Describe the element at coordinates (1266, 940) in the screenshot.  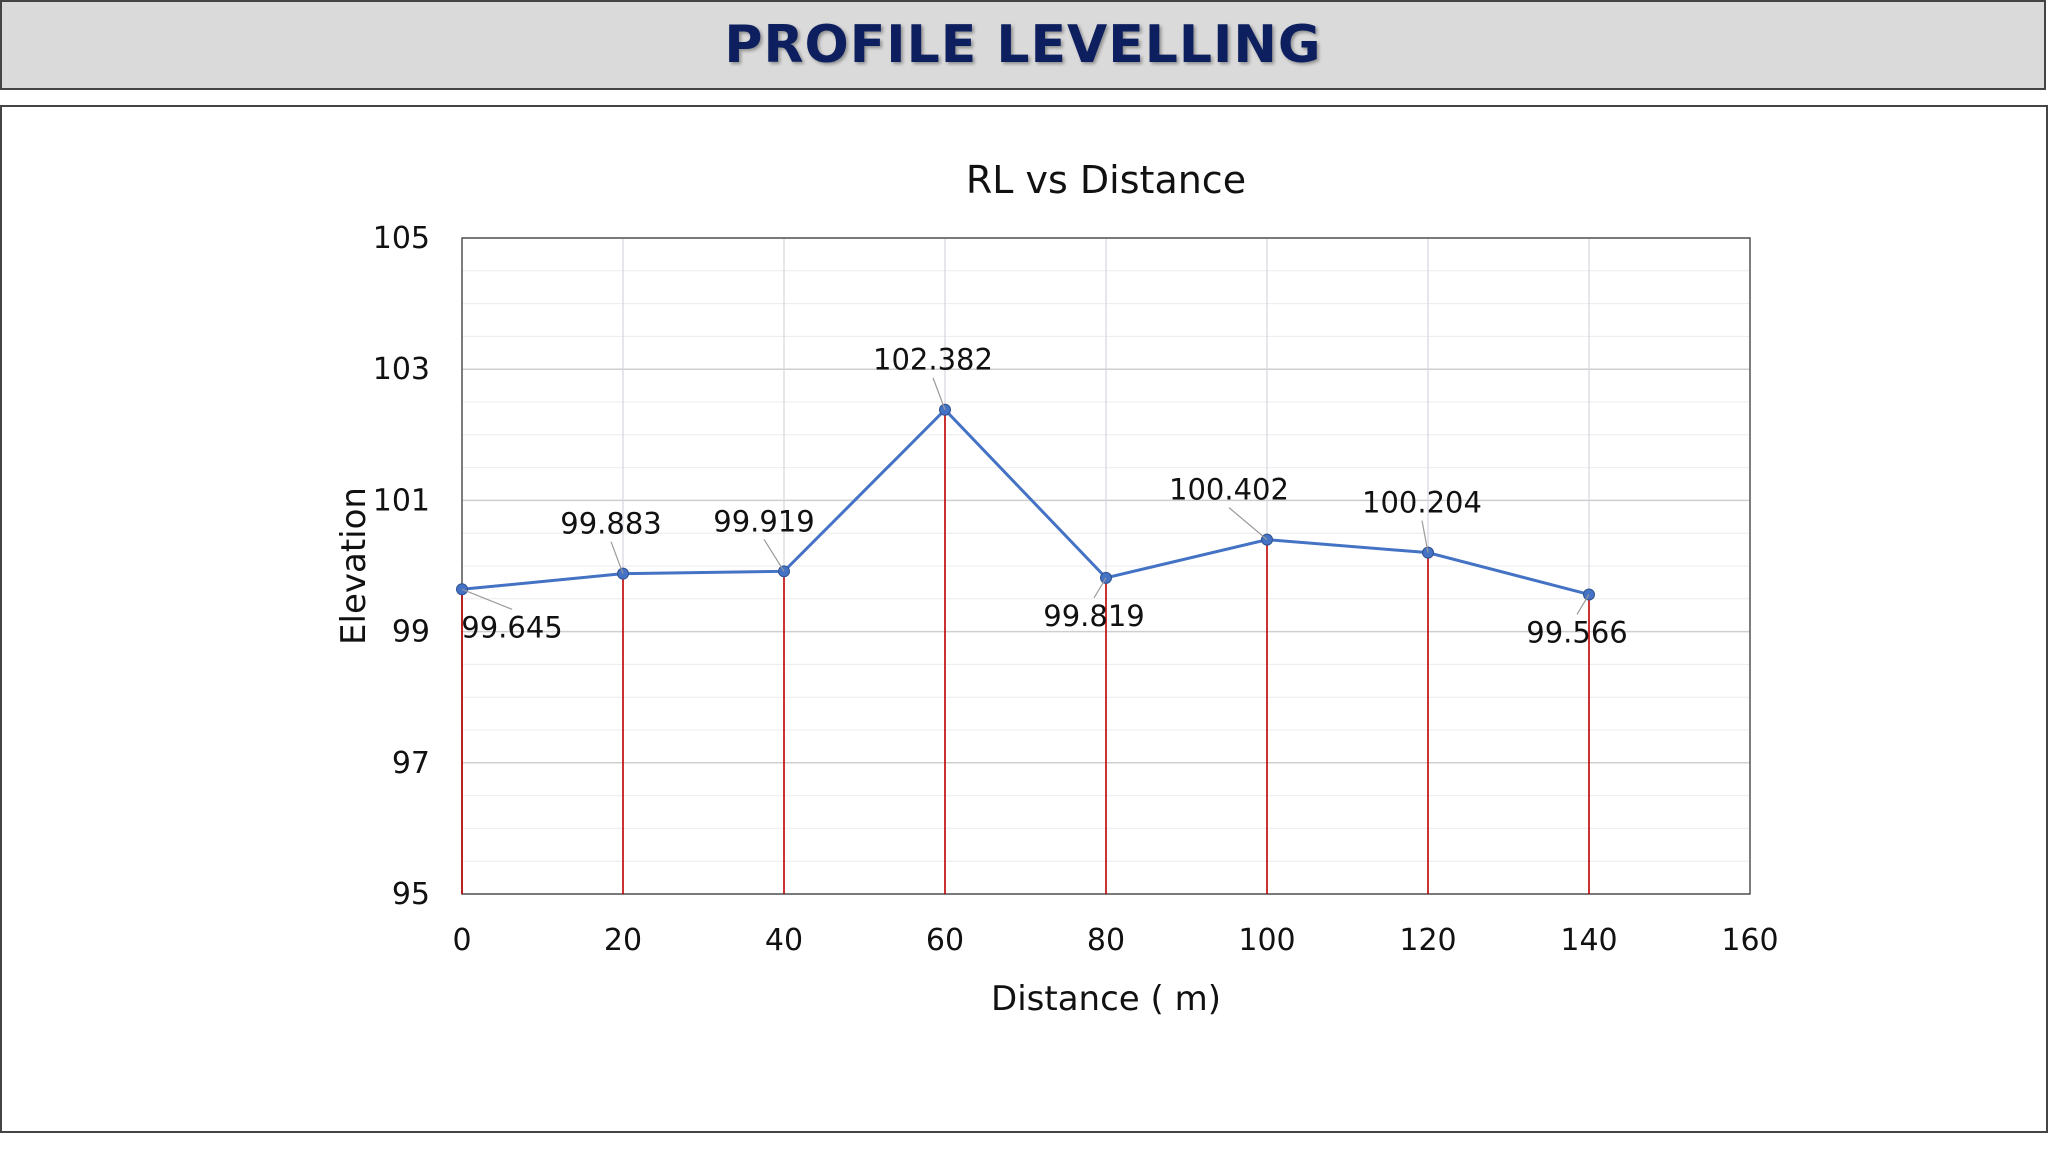
I see `x-tick-label: 100` at that location.